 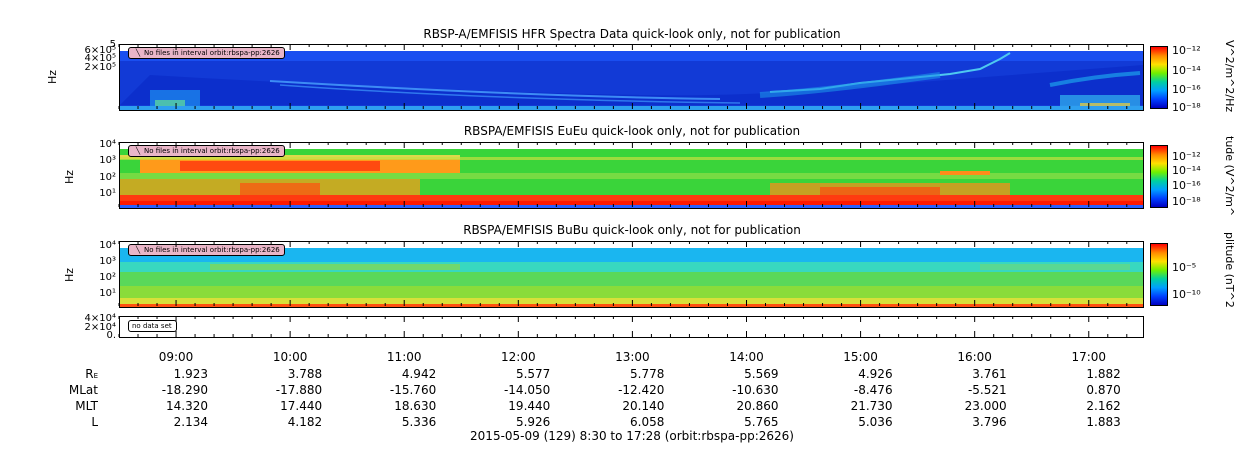 What do you see at coordinates (761, 374) in the screenshot?
I see `ephemeris-value: 5.569` at bounding box center [761, 374].